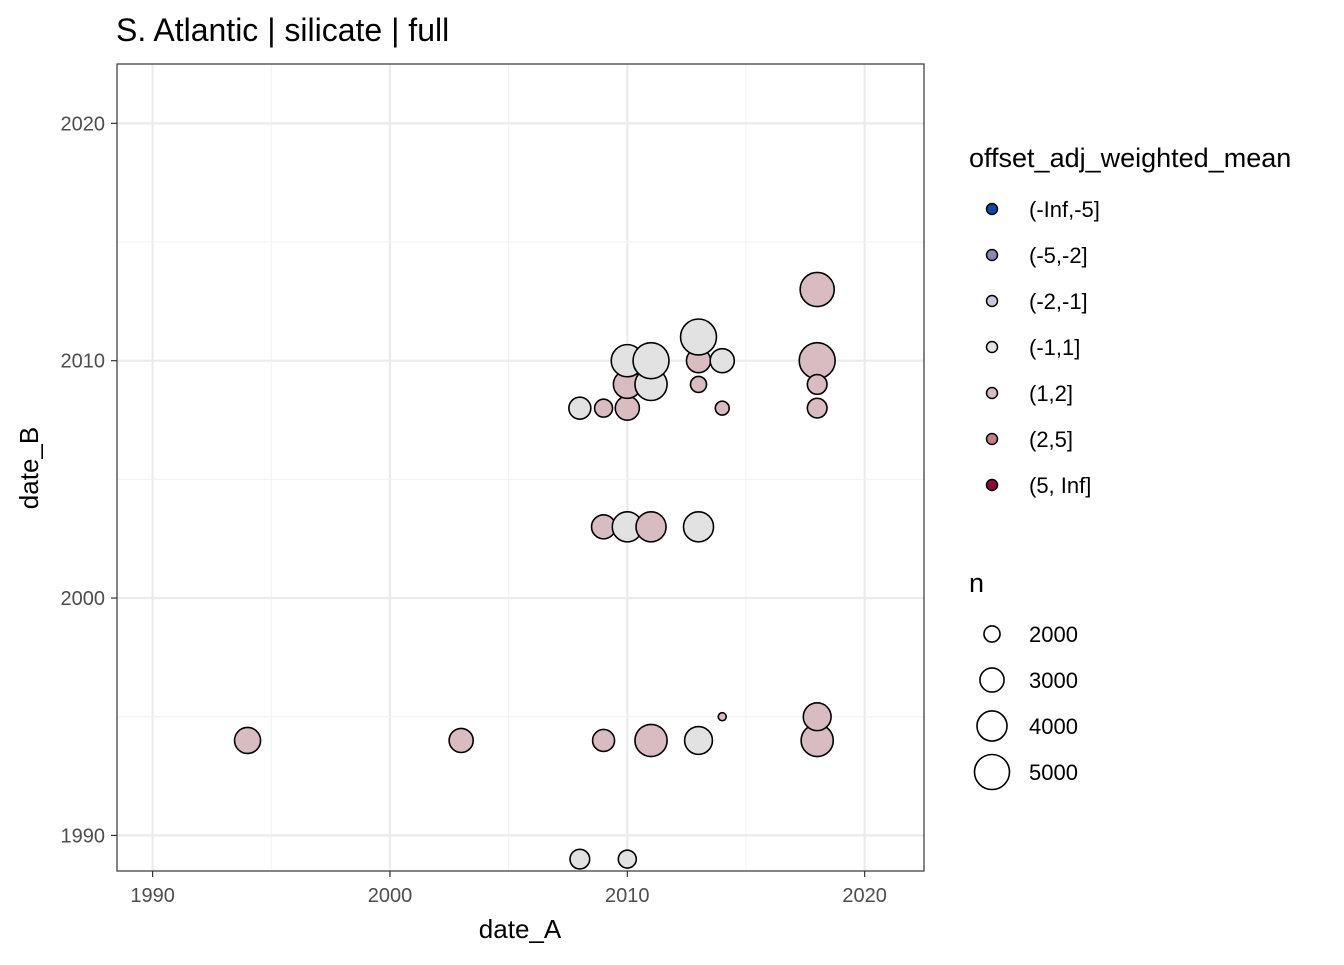  I want to click on legend-size-label: 3000, so click(1053, 680).